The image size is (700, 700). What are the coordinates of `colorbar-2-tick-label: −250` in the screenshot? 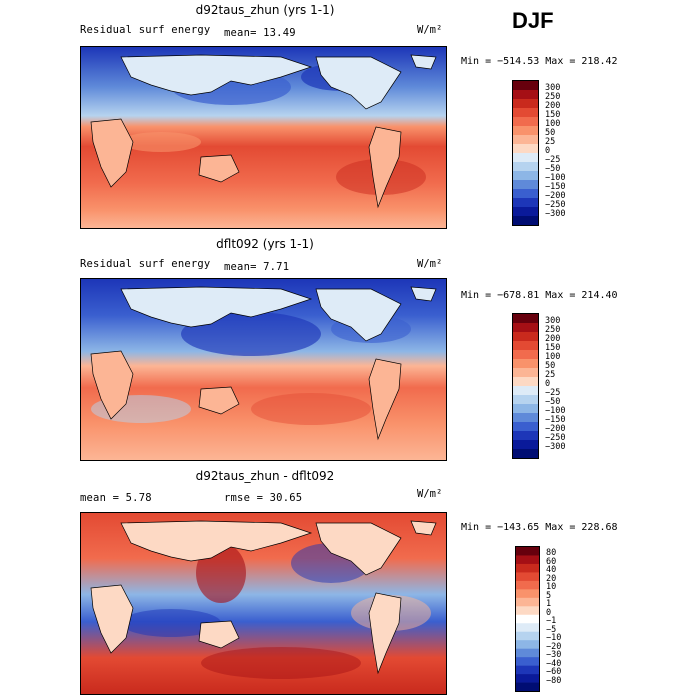 It's located at (555, 438).